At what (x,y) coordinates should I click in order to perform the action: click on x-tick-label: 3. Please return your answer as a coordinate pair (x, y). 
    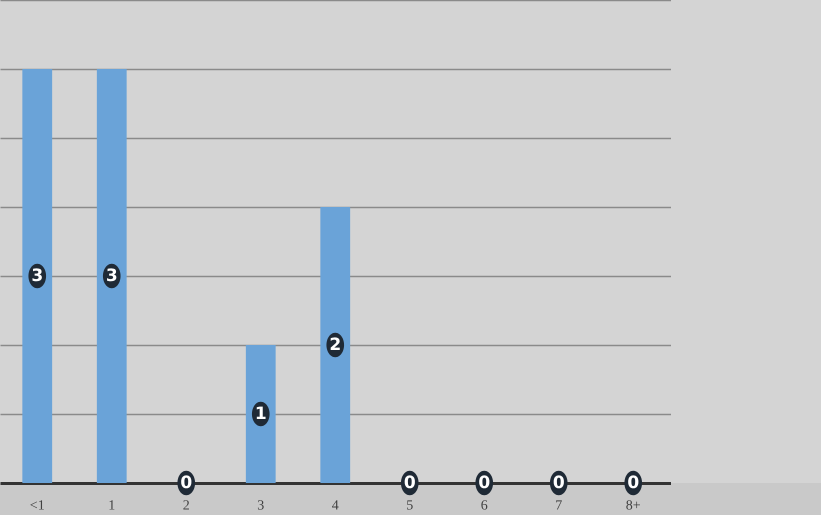
    Looking at the image, I should click on (260, 506).